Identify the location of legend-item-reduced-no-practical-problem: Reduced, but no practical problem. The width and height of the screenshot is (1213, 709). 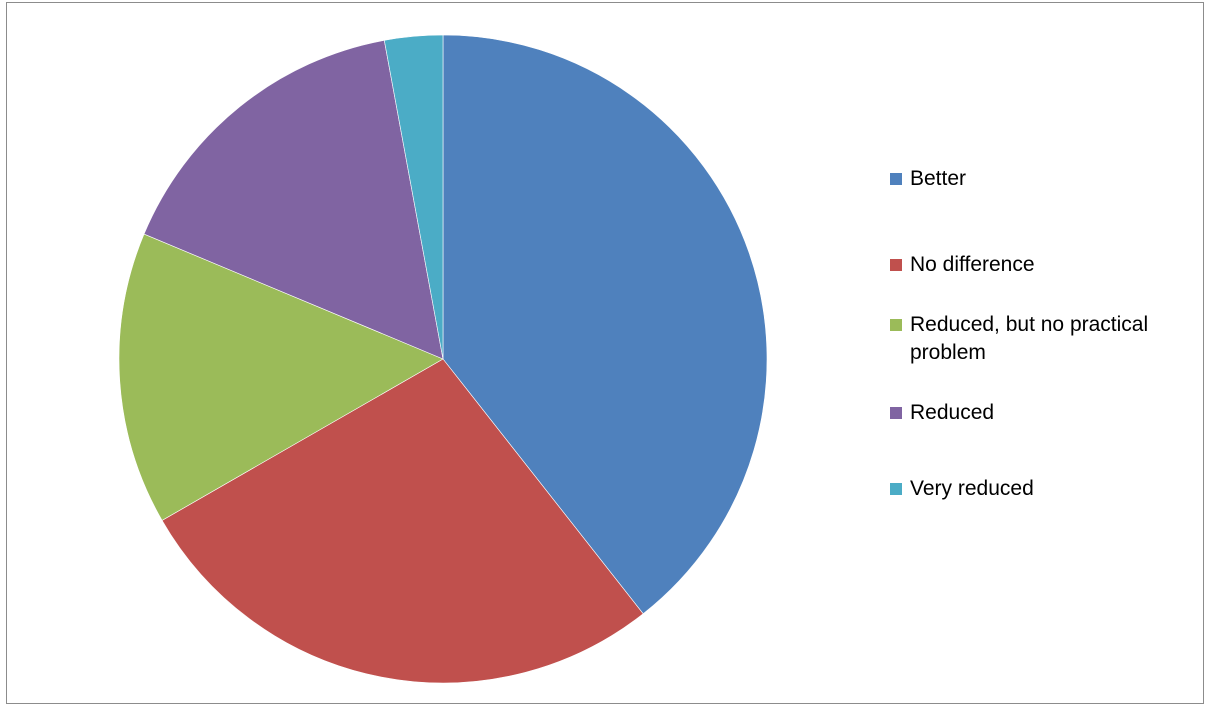
(1045, 355).